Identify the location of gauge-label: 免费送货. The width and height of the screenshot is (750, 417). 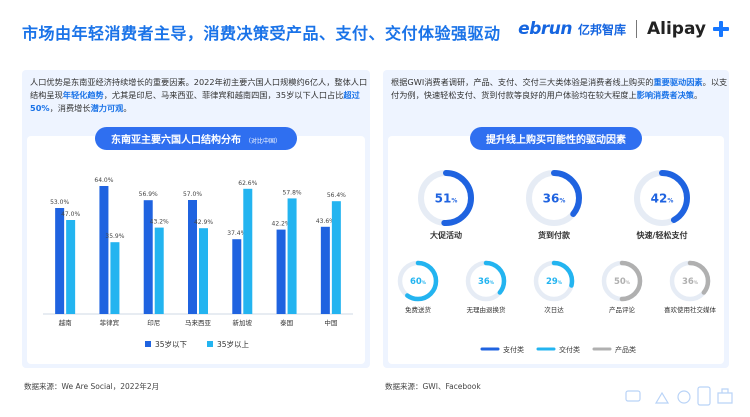
(418, 309).